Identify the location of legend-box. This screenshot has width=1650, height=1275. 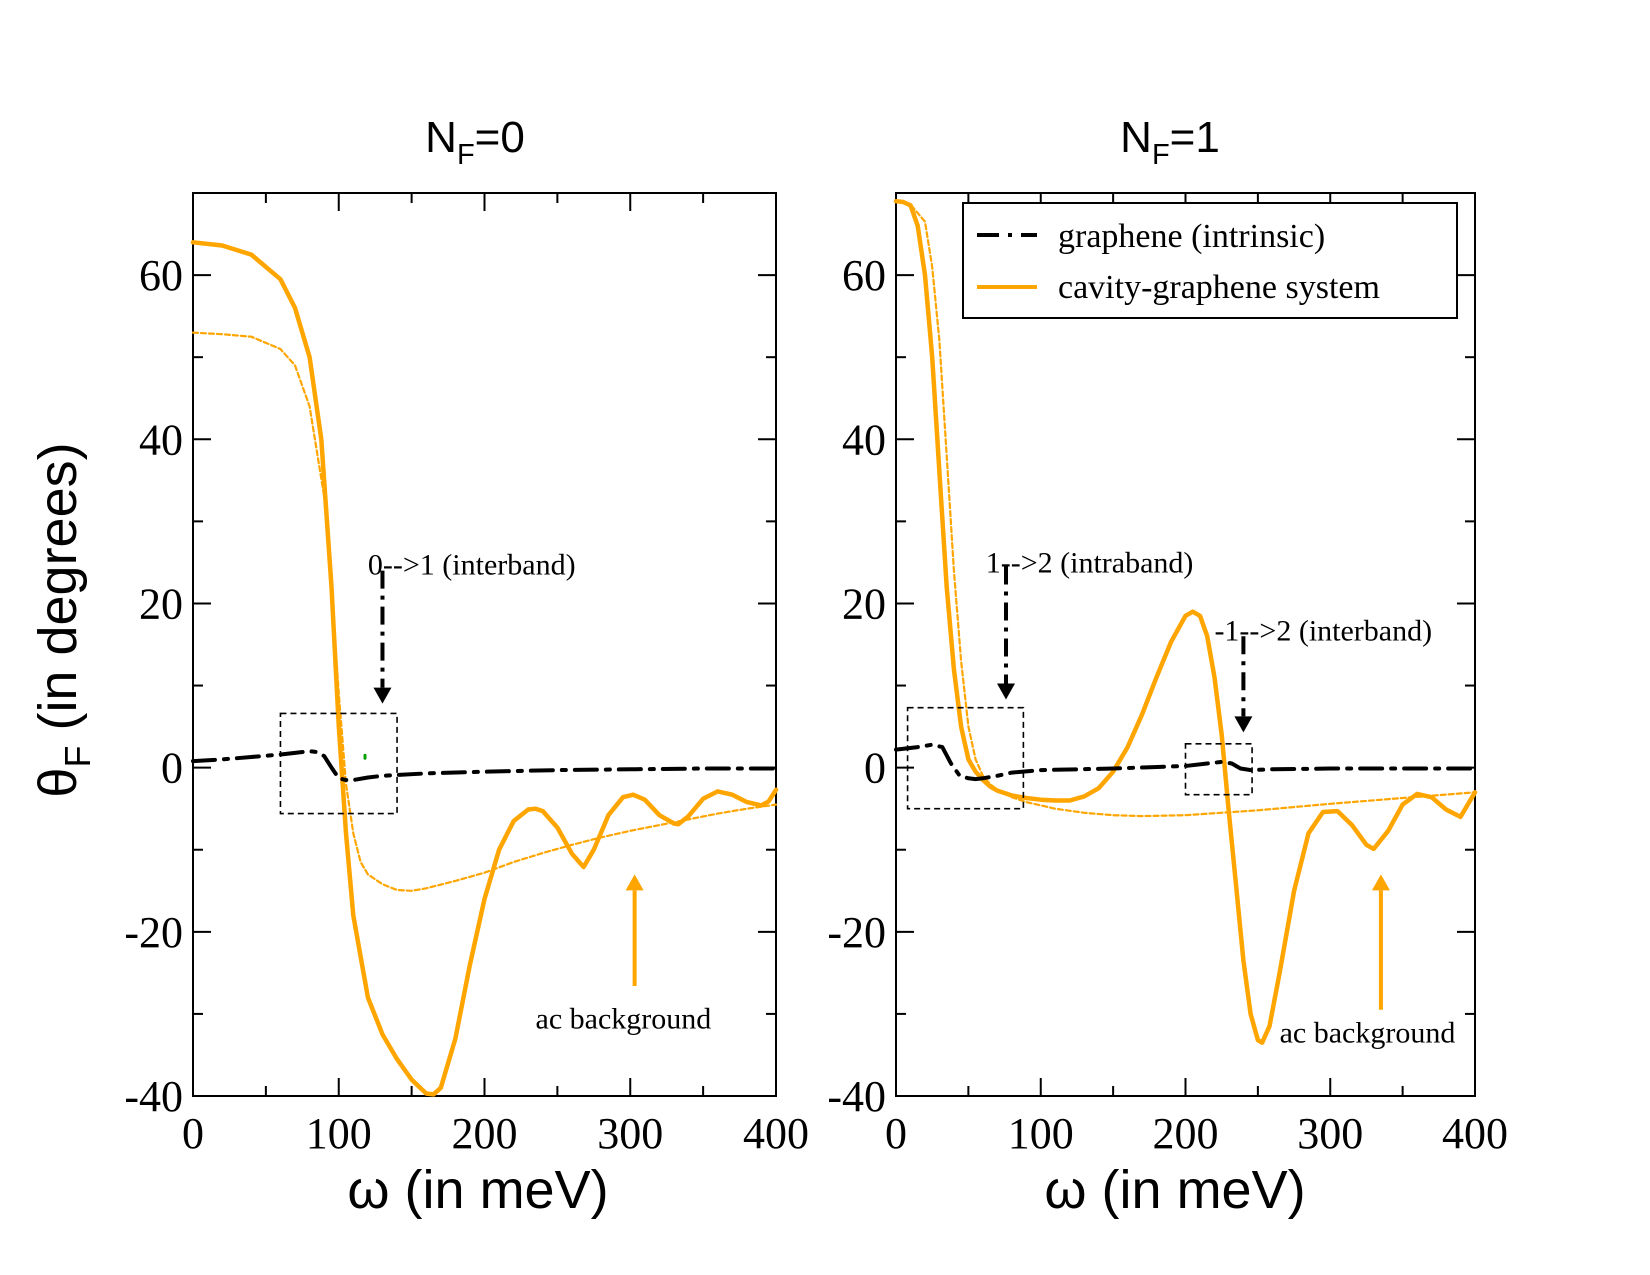
(1210, 260).